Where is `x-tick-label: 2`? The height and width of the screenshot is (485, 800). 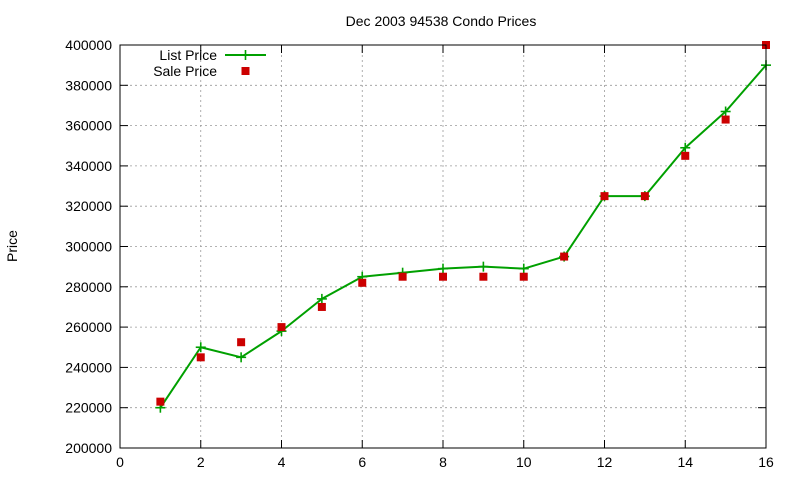 x-tick-label: 2 is located at coordinates (201, 462).